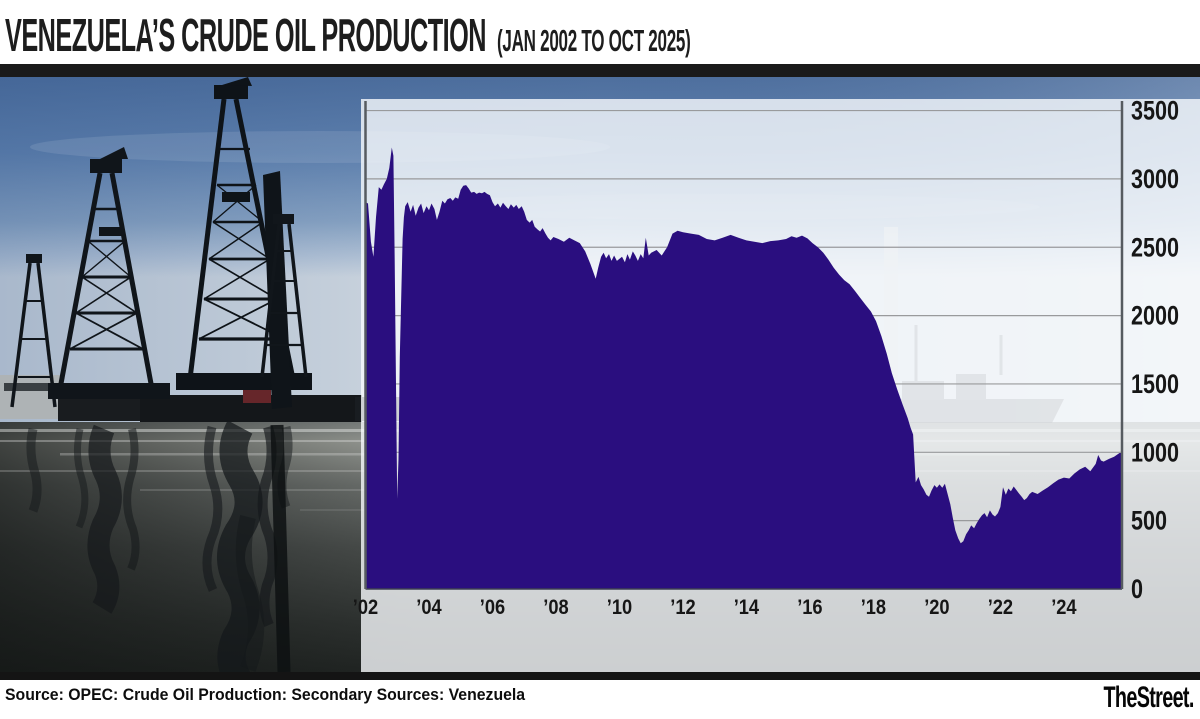 Image resolution: width=1200 pixels, height=719 pixels. What do you see at coordinates (746, 608) in the screenshot?
I see `x-axis-tick-label: ’14` at bounding box center [746, 608].